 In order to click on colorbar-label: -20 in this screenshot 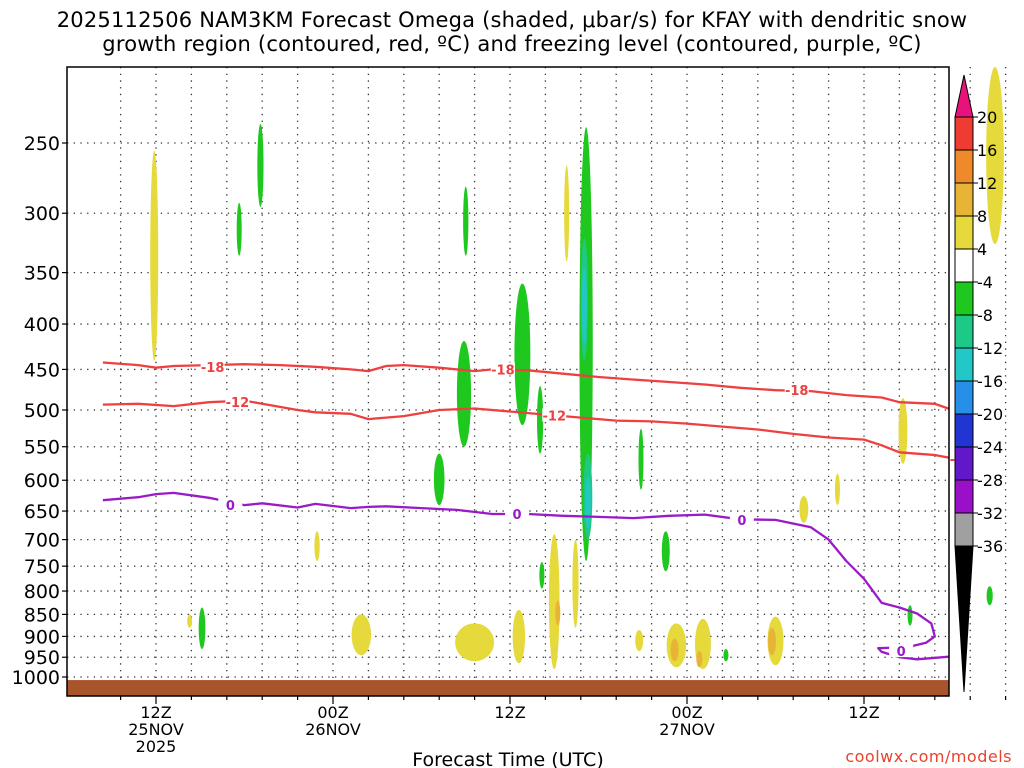, I will do `click(990, 414)`.